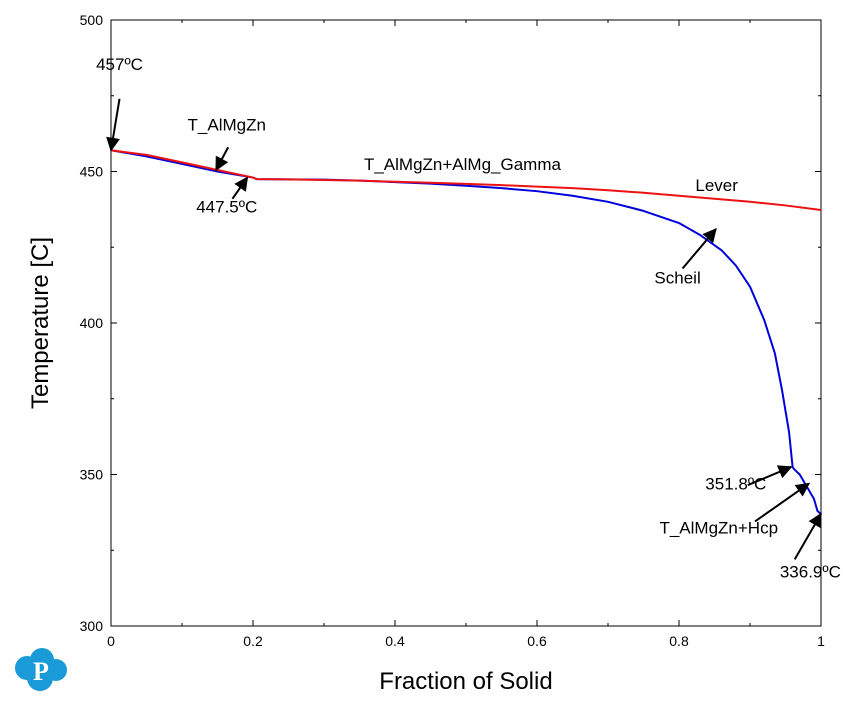 The height and width of the screenshot is (705, 843). I want to click on y-axis-title: Temperature [C], so click(40, 323).